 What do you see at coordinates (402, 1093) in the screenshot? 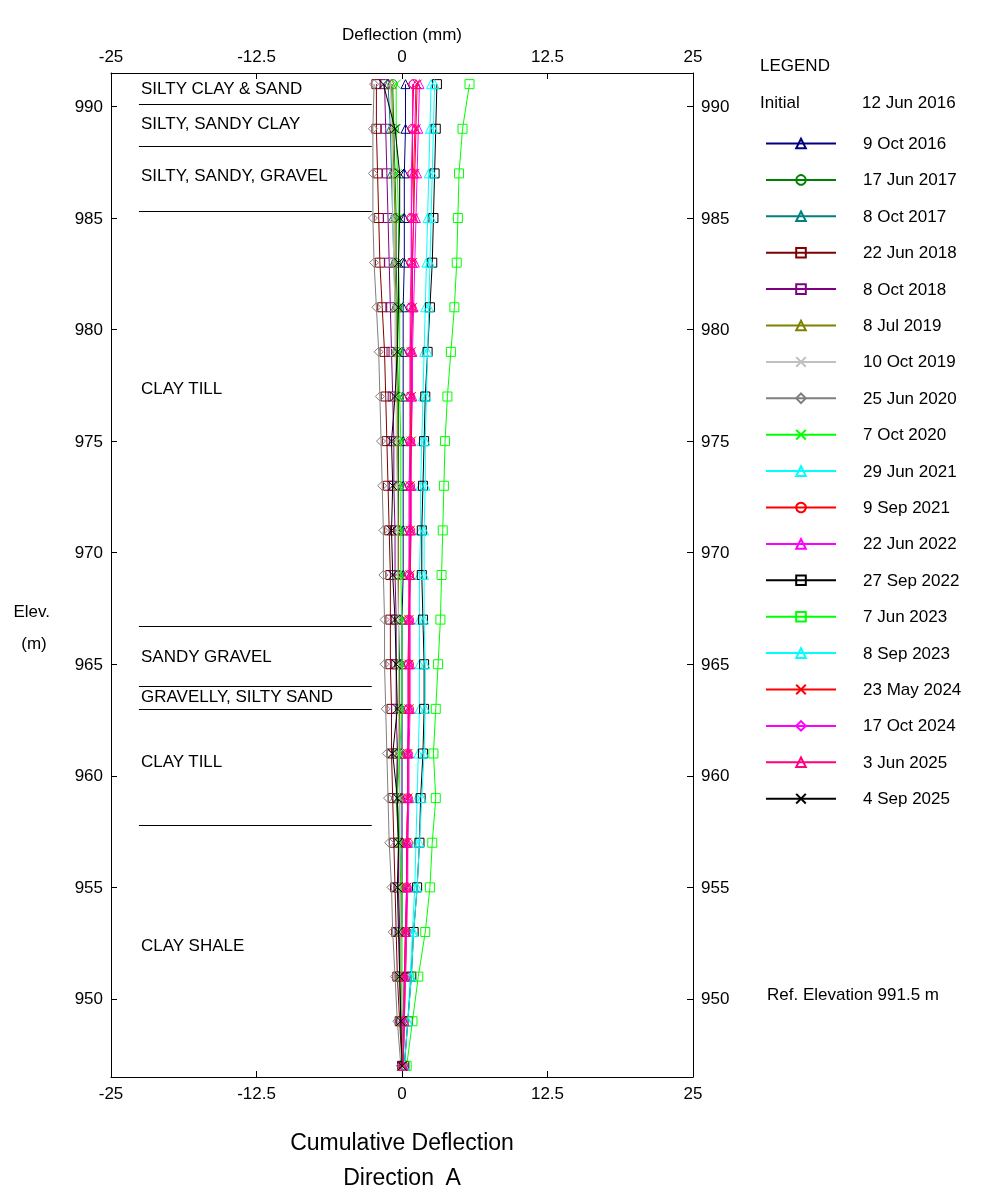
I see `x-tick-label: 0` at bounding box center [402, 1093].